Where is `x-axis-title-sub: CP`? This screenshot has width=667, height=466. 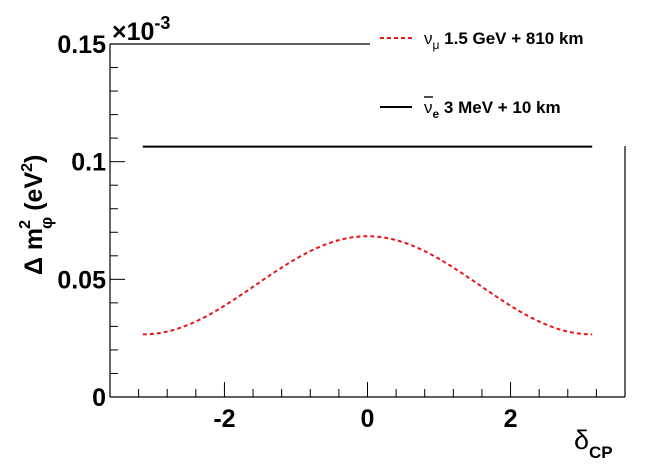
x-axis-title-sub: CP is located at coordinates (601, 452).